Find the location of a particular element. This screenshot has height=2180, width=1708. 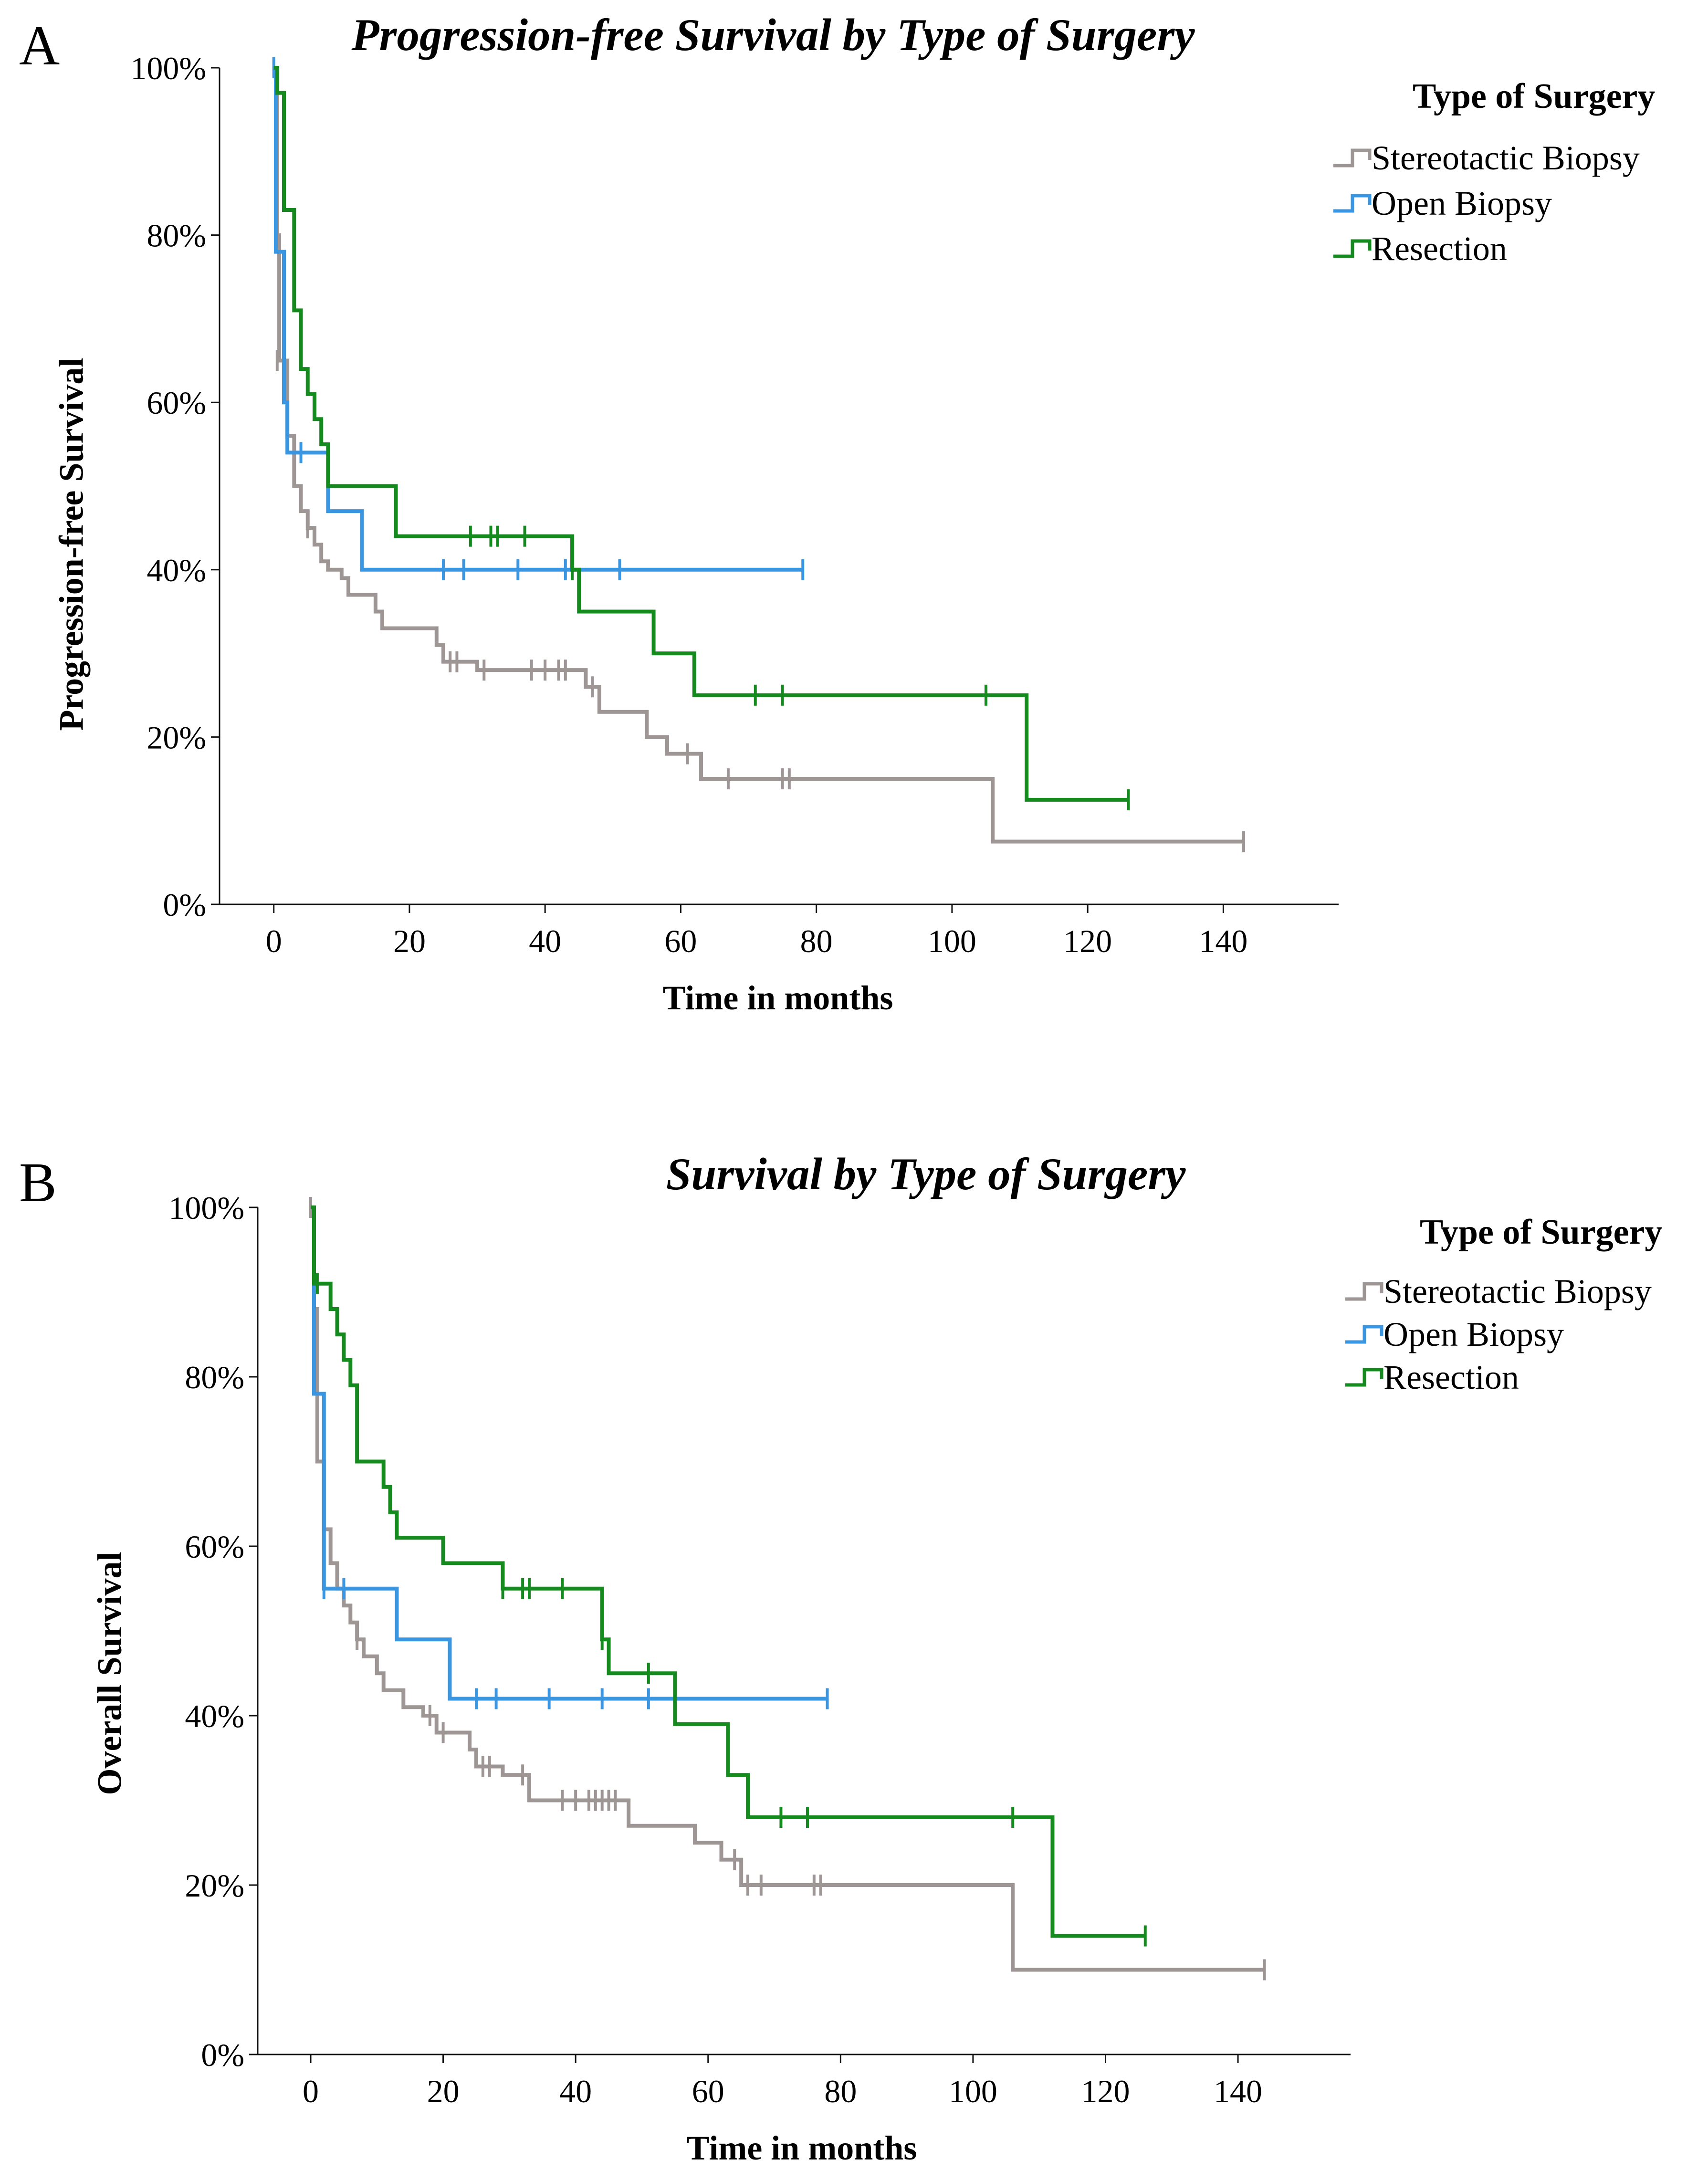

legend-swatch-stereotactic-icon is located at coordinates (1352, 157).